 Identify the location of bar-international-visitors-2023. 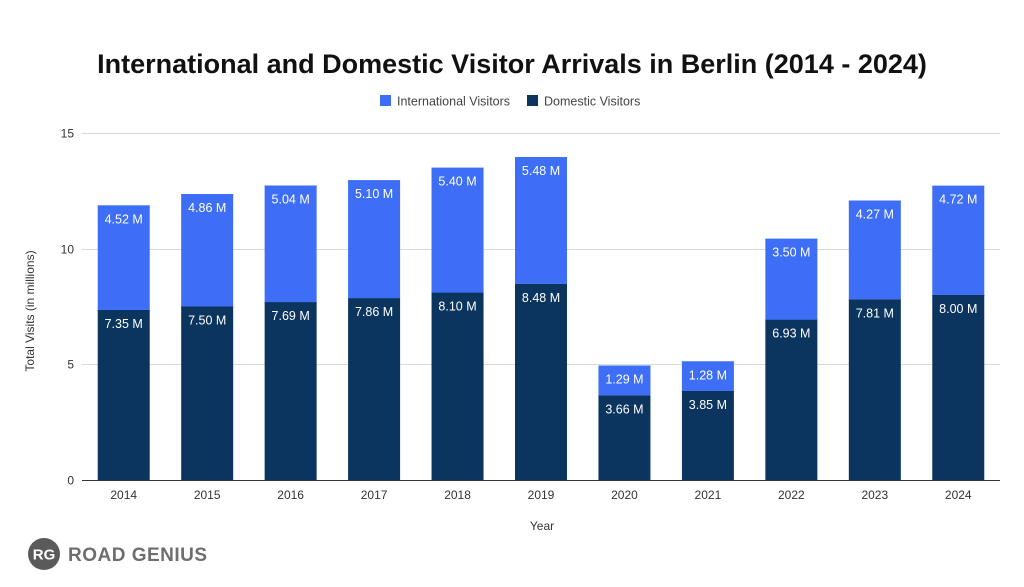
(874, 250).